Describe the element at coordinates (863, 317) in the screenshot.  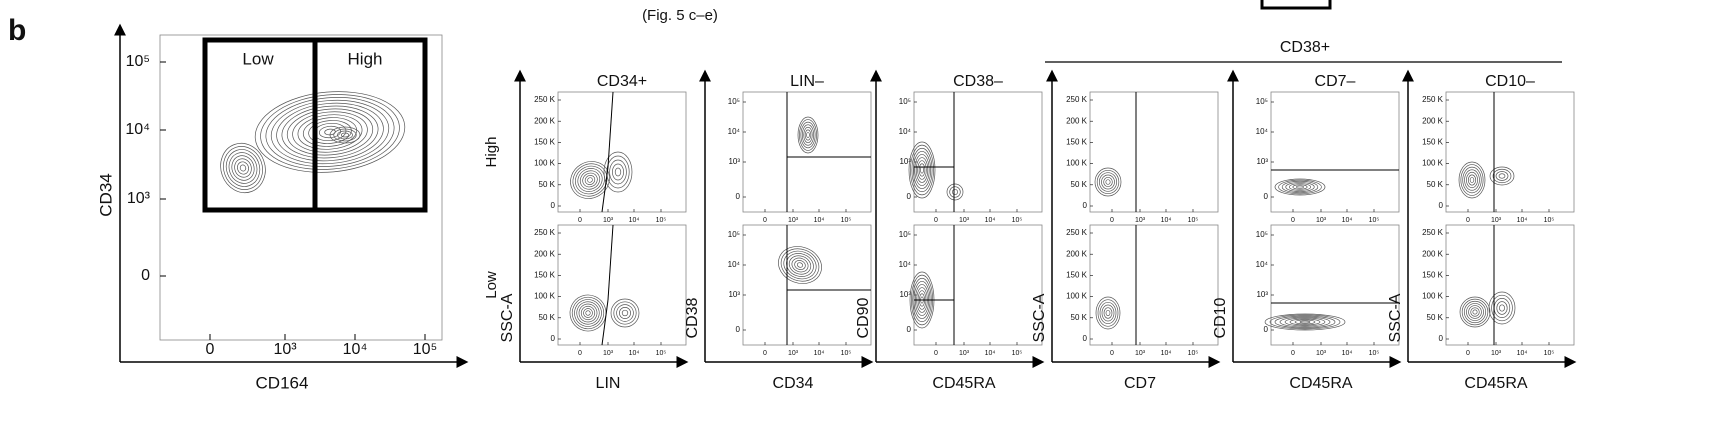
I see `y-axis-label: CD90` at that location.